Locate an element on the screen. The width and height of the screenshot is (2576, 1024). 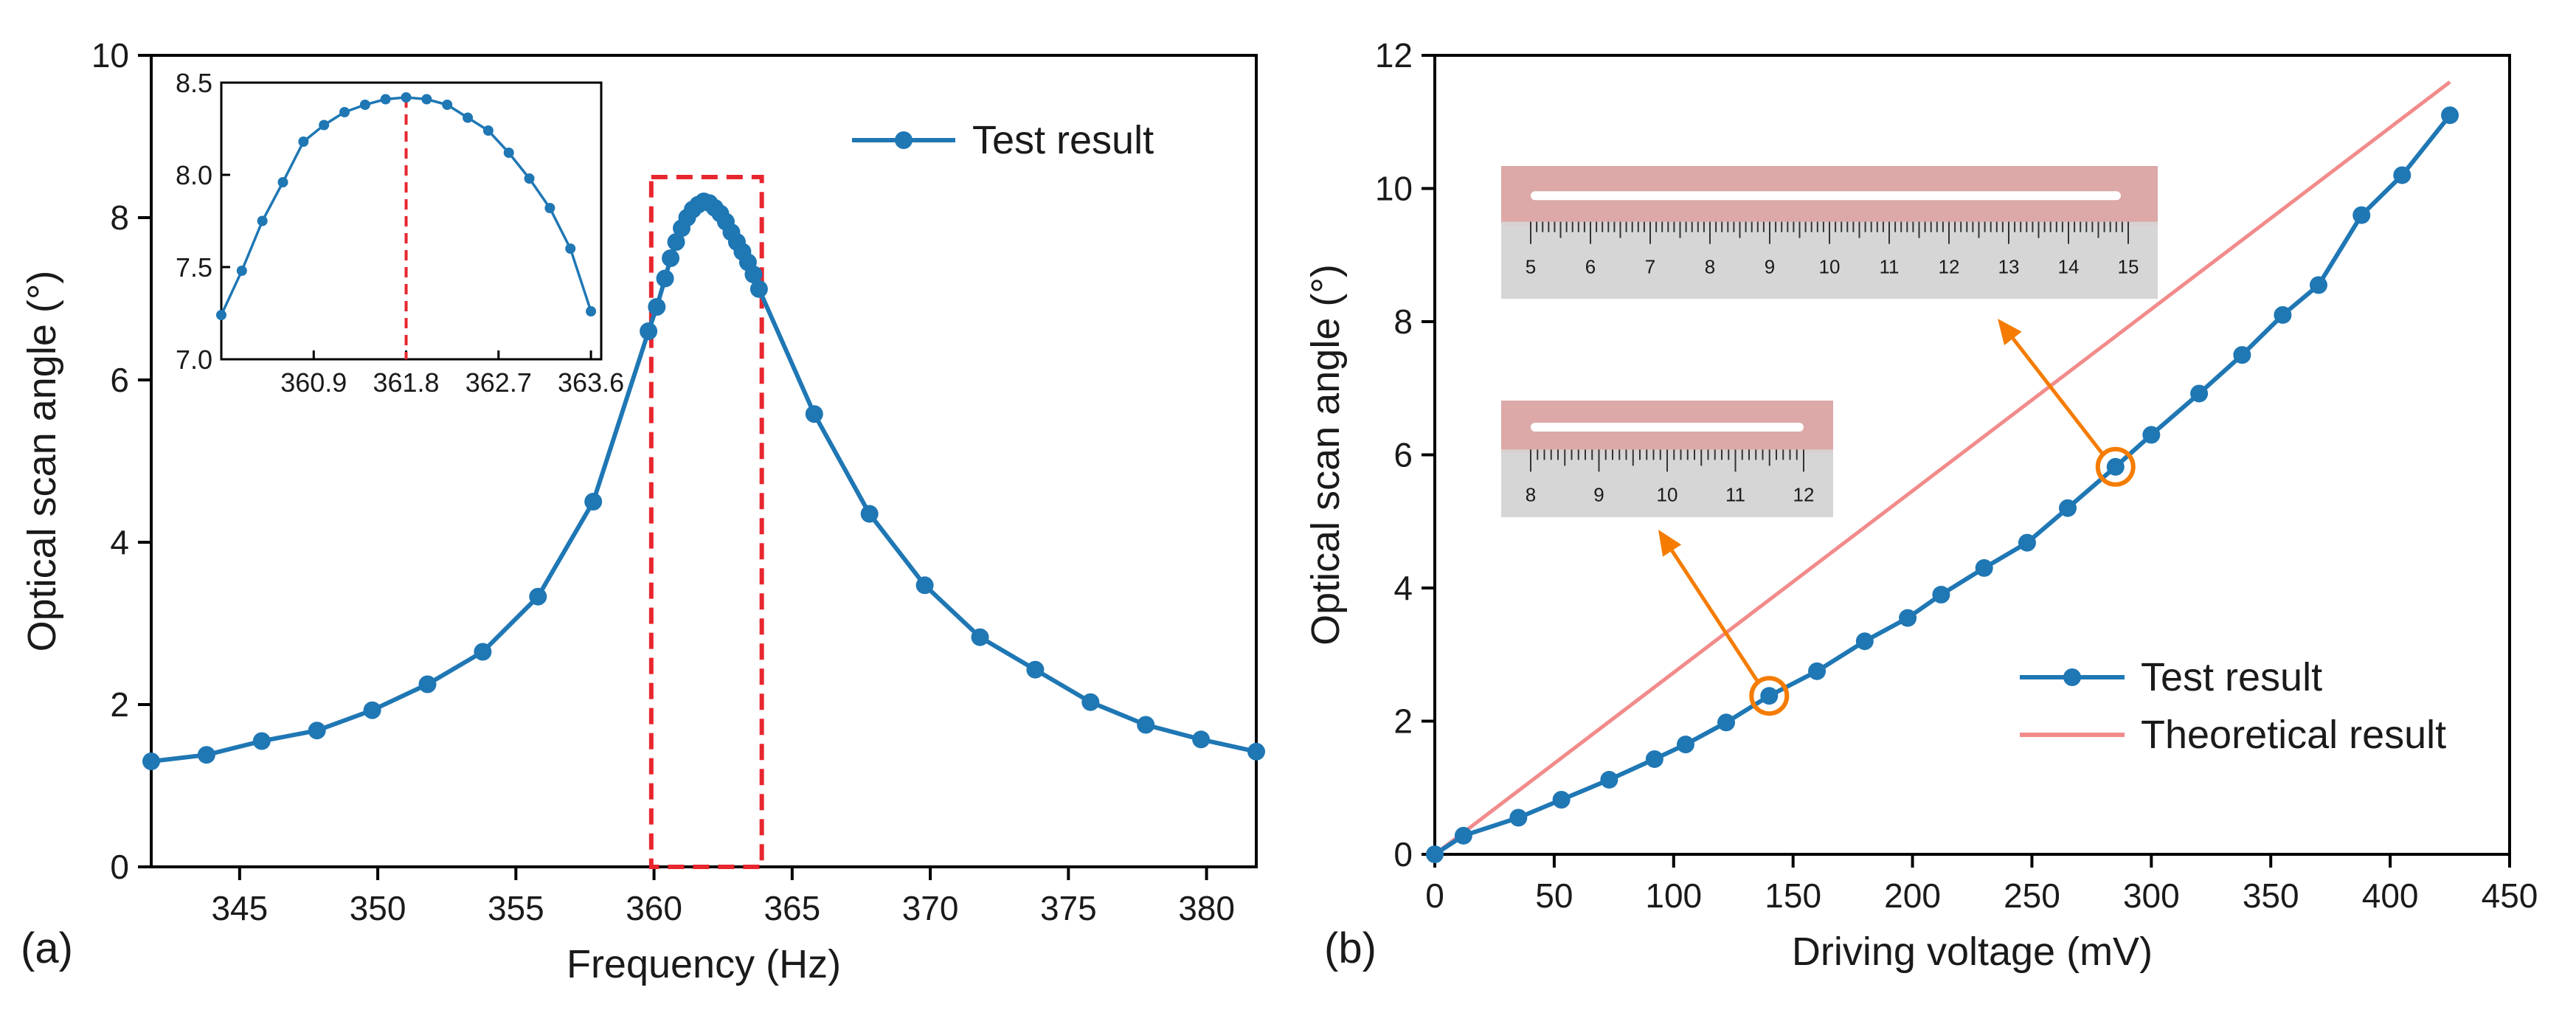
panel-b-legend-marker is located at coordinates (2072, 677).